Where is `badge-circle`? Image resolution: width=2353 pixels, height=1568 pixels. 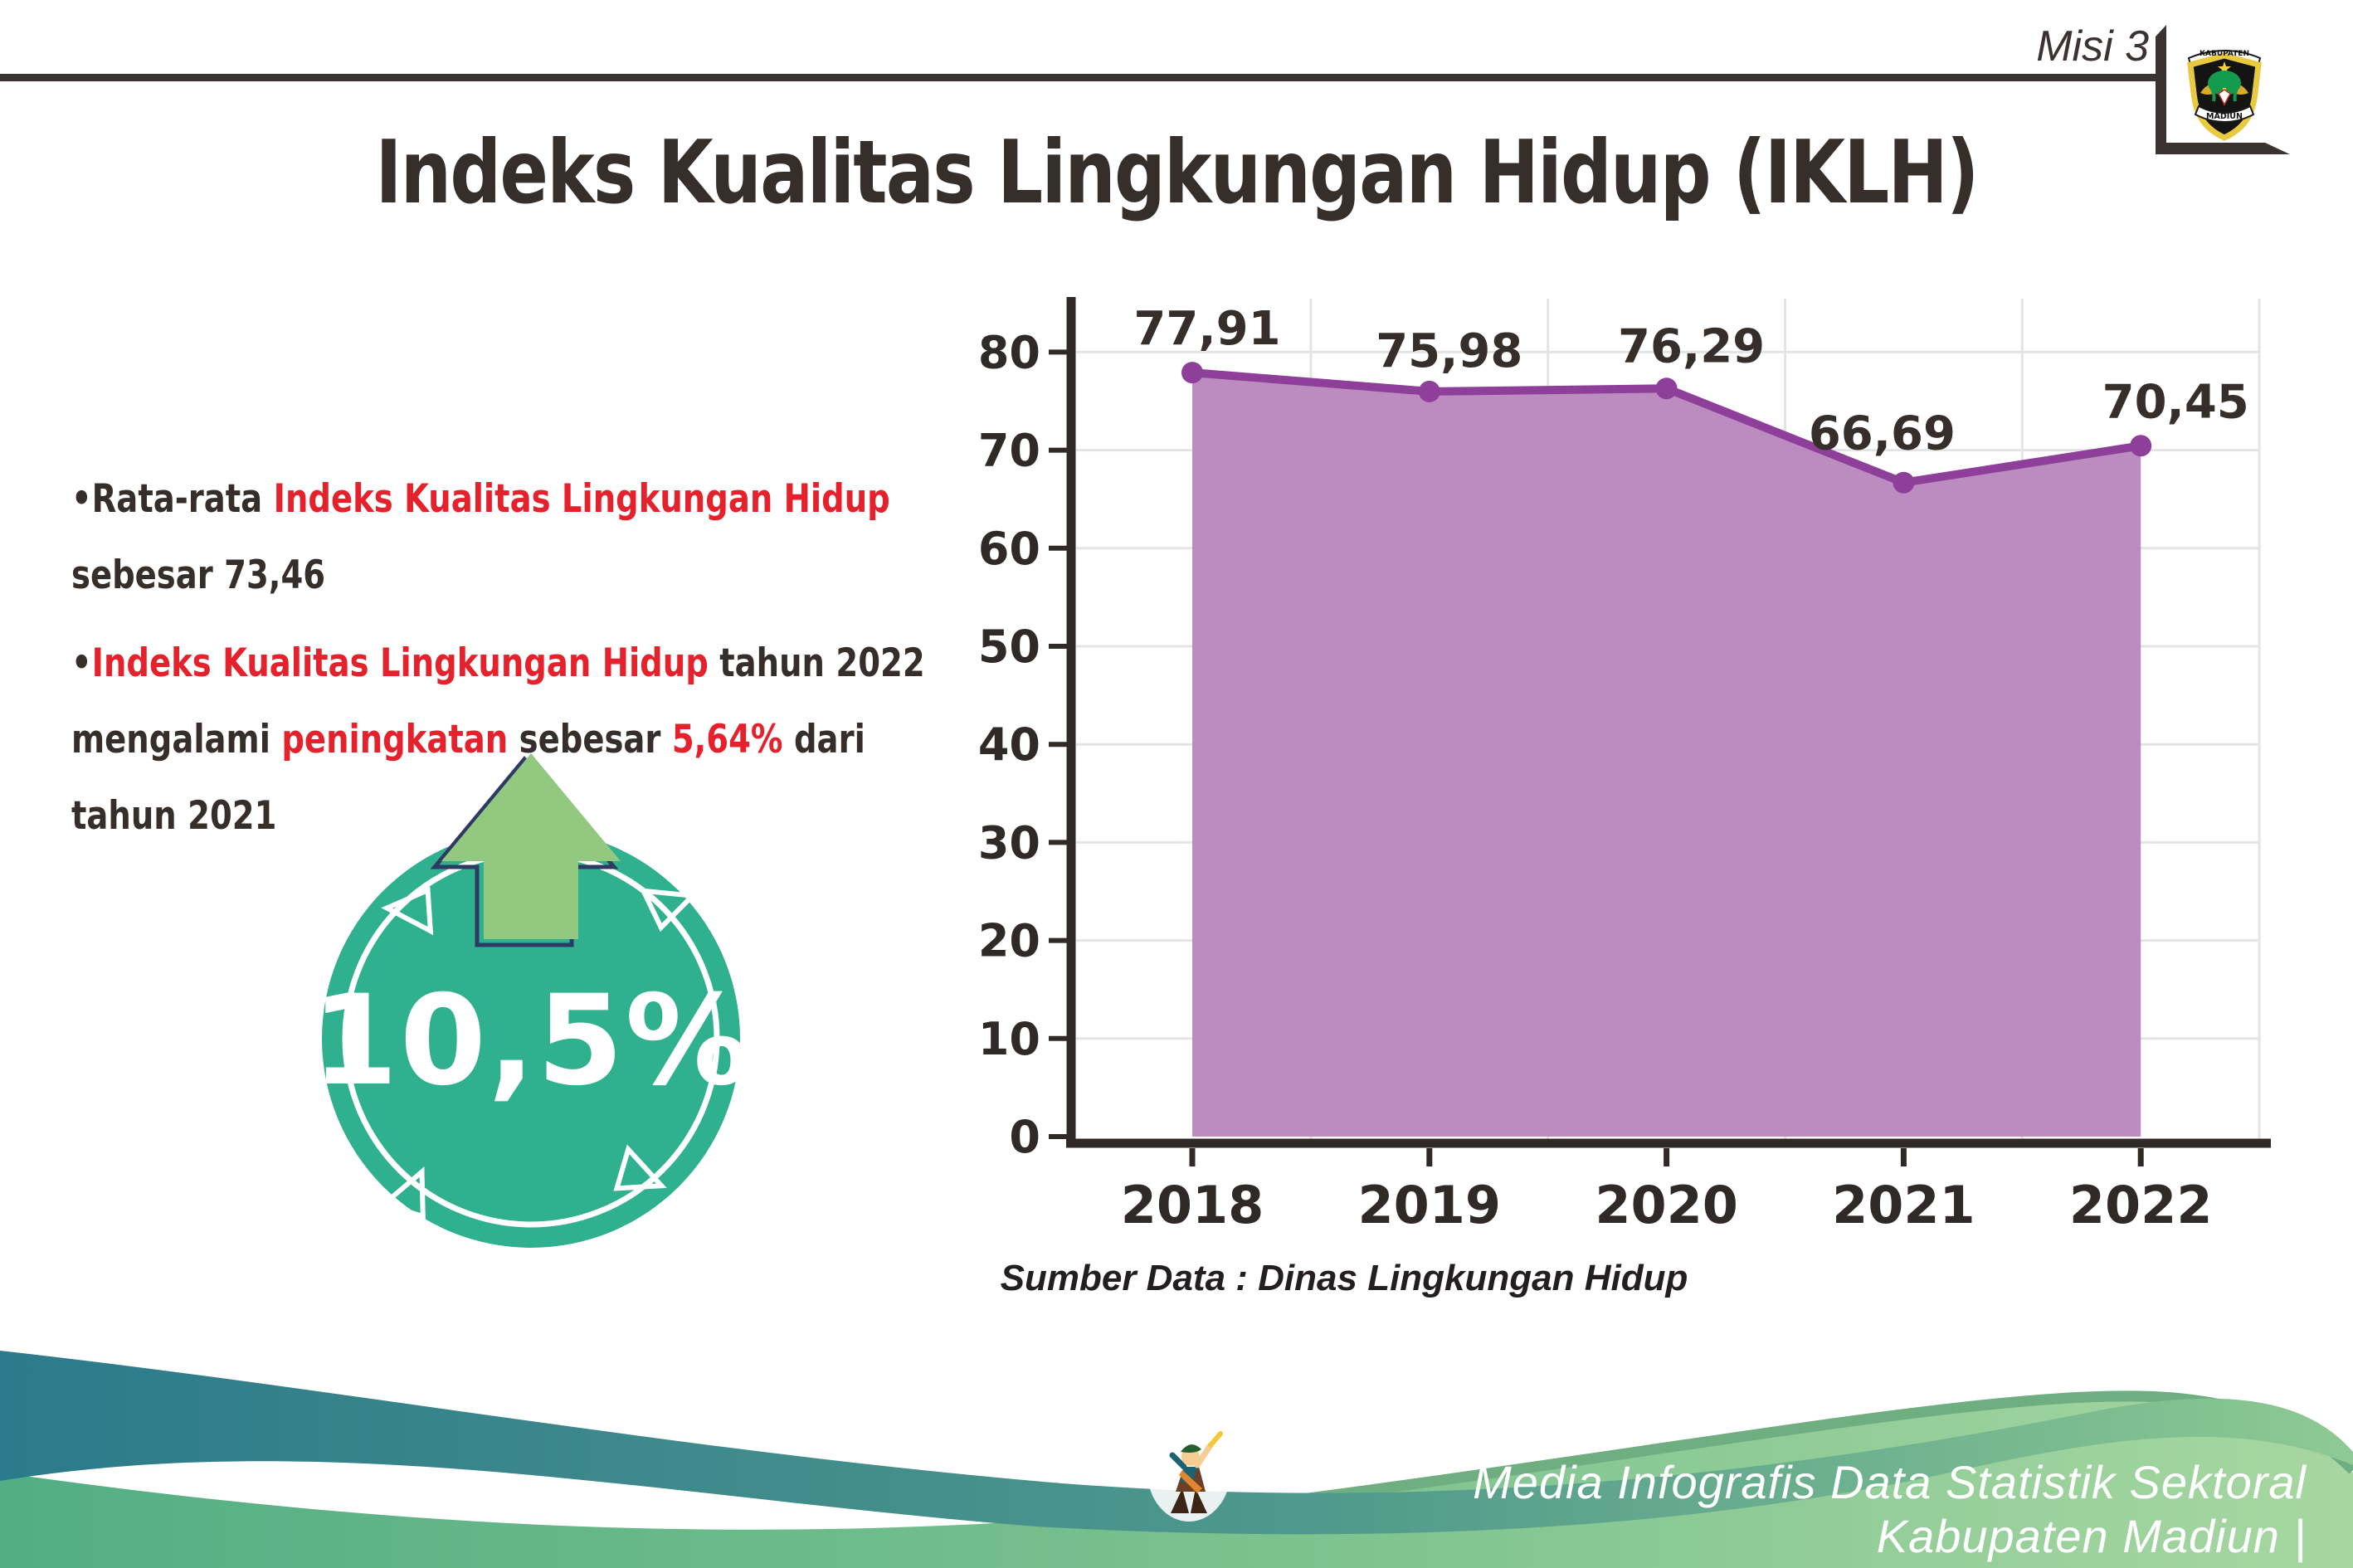 badge-circle is located at coordinates (531, 1039).